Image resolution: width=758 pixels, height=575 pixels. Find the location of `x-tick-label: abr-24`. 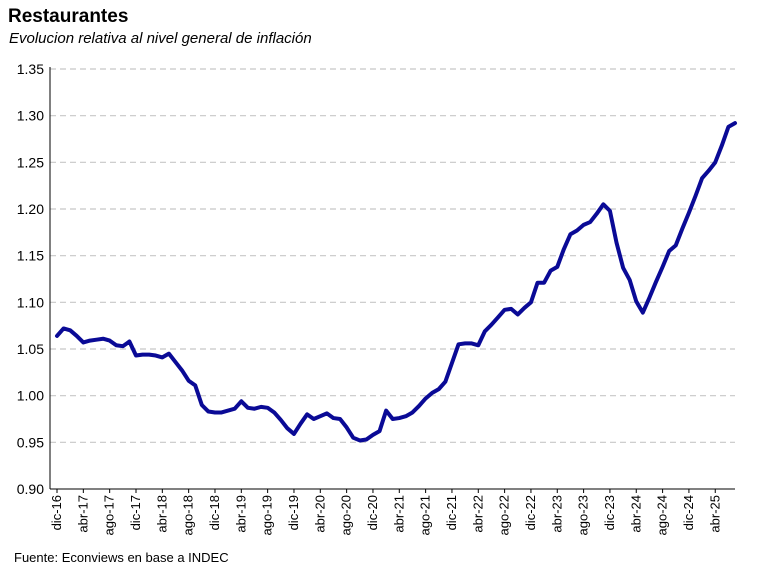

x-tick-label: abr-24 is located at coordinates (635, 514).